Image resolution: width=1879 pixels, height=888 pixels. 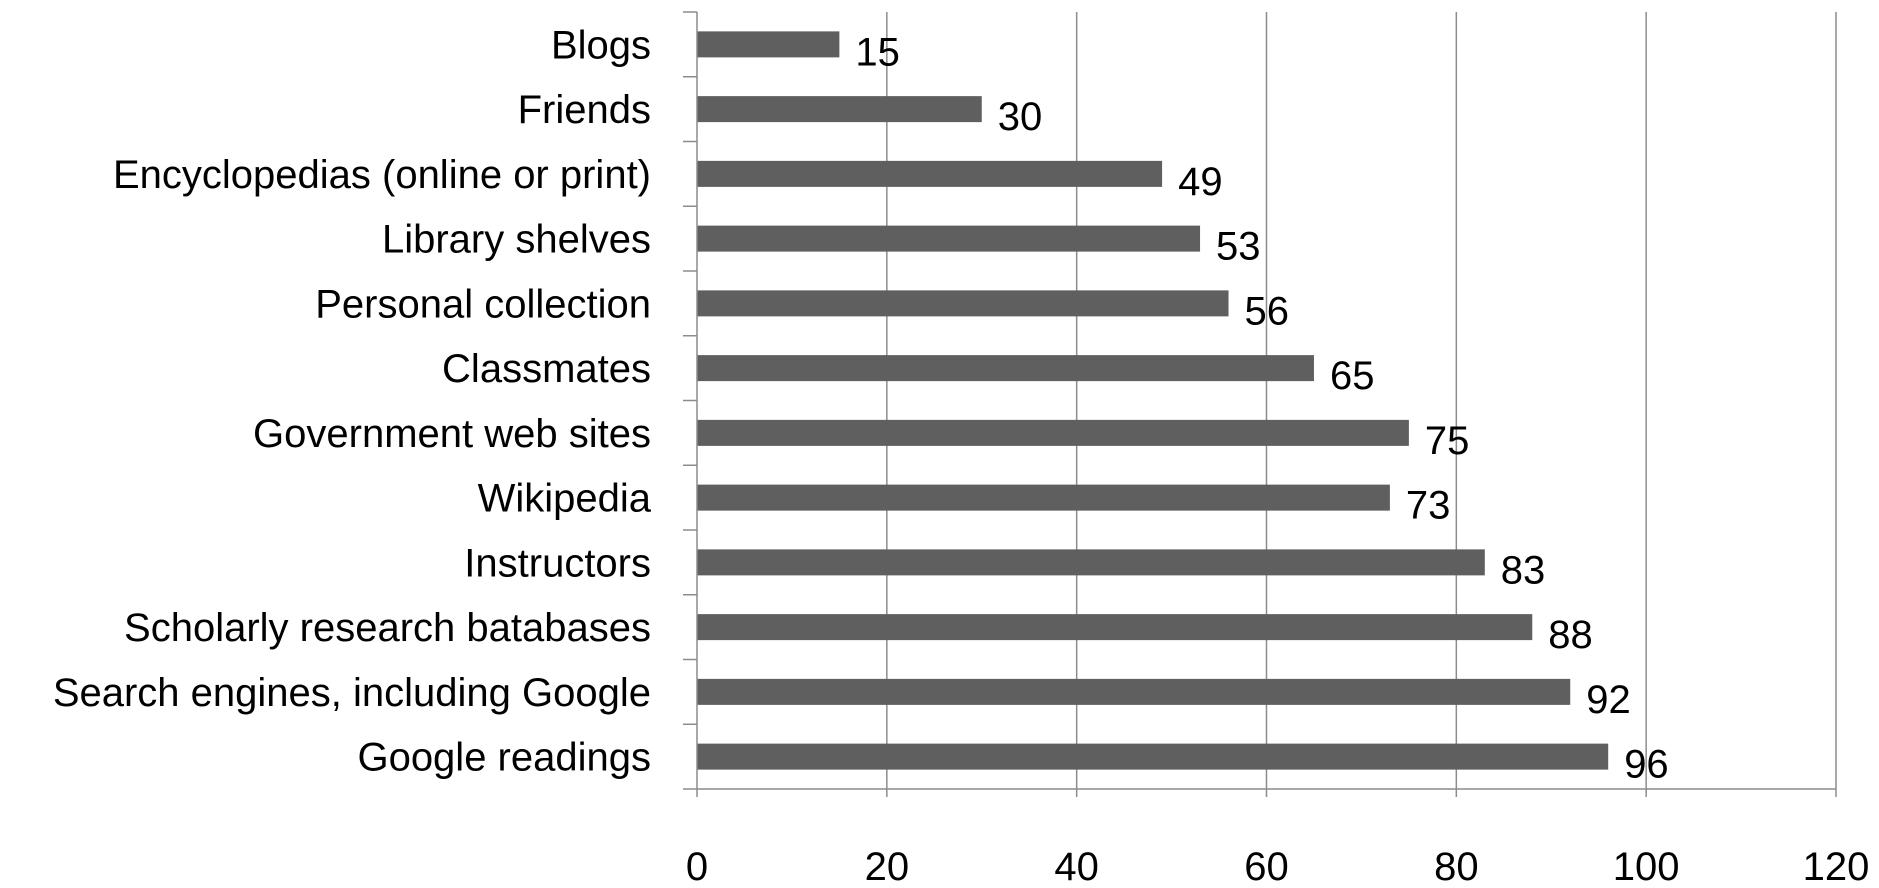 I want to click on category-label: Instructors, so click(x=557, y=563).